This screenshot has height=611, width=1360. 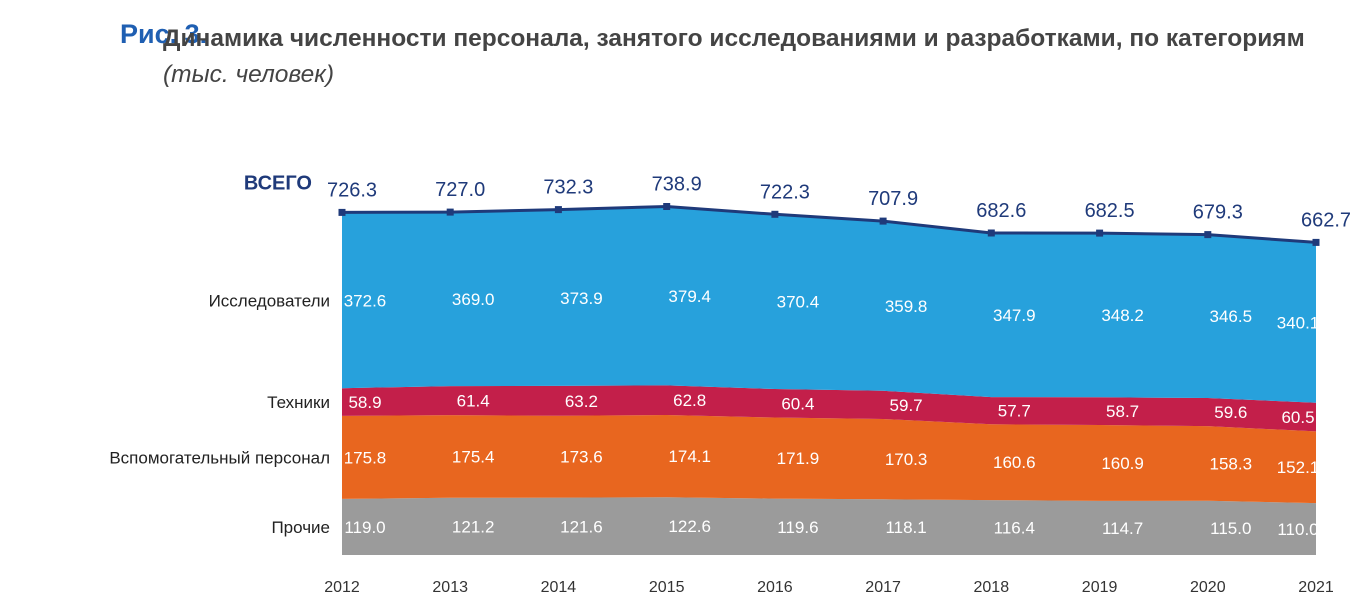 I want to click on total-value-label: 726.3, so click(x=352, y=190).